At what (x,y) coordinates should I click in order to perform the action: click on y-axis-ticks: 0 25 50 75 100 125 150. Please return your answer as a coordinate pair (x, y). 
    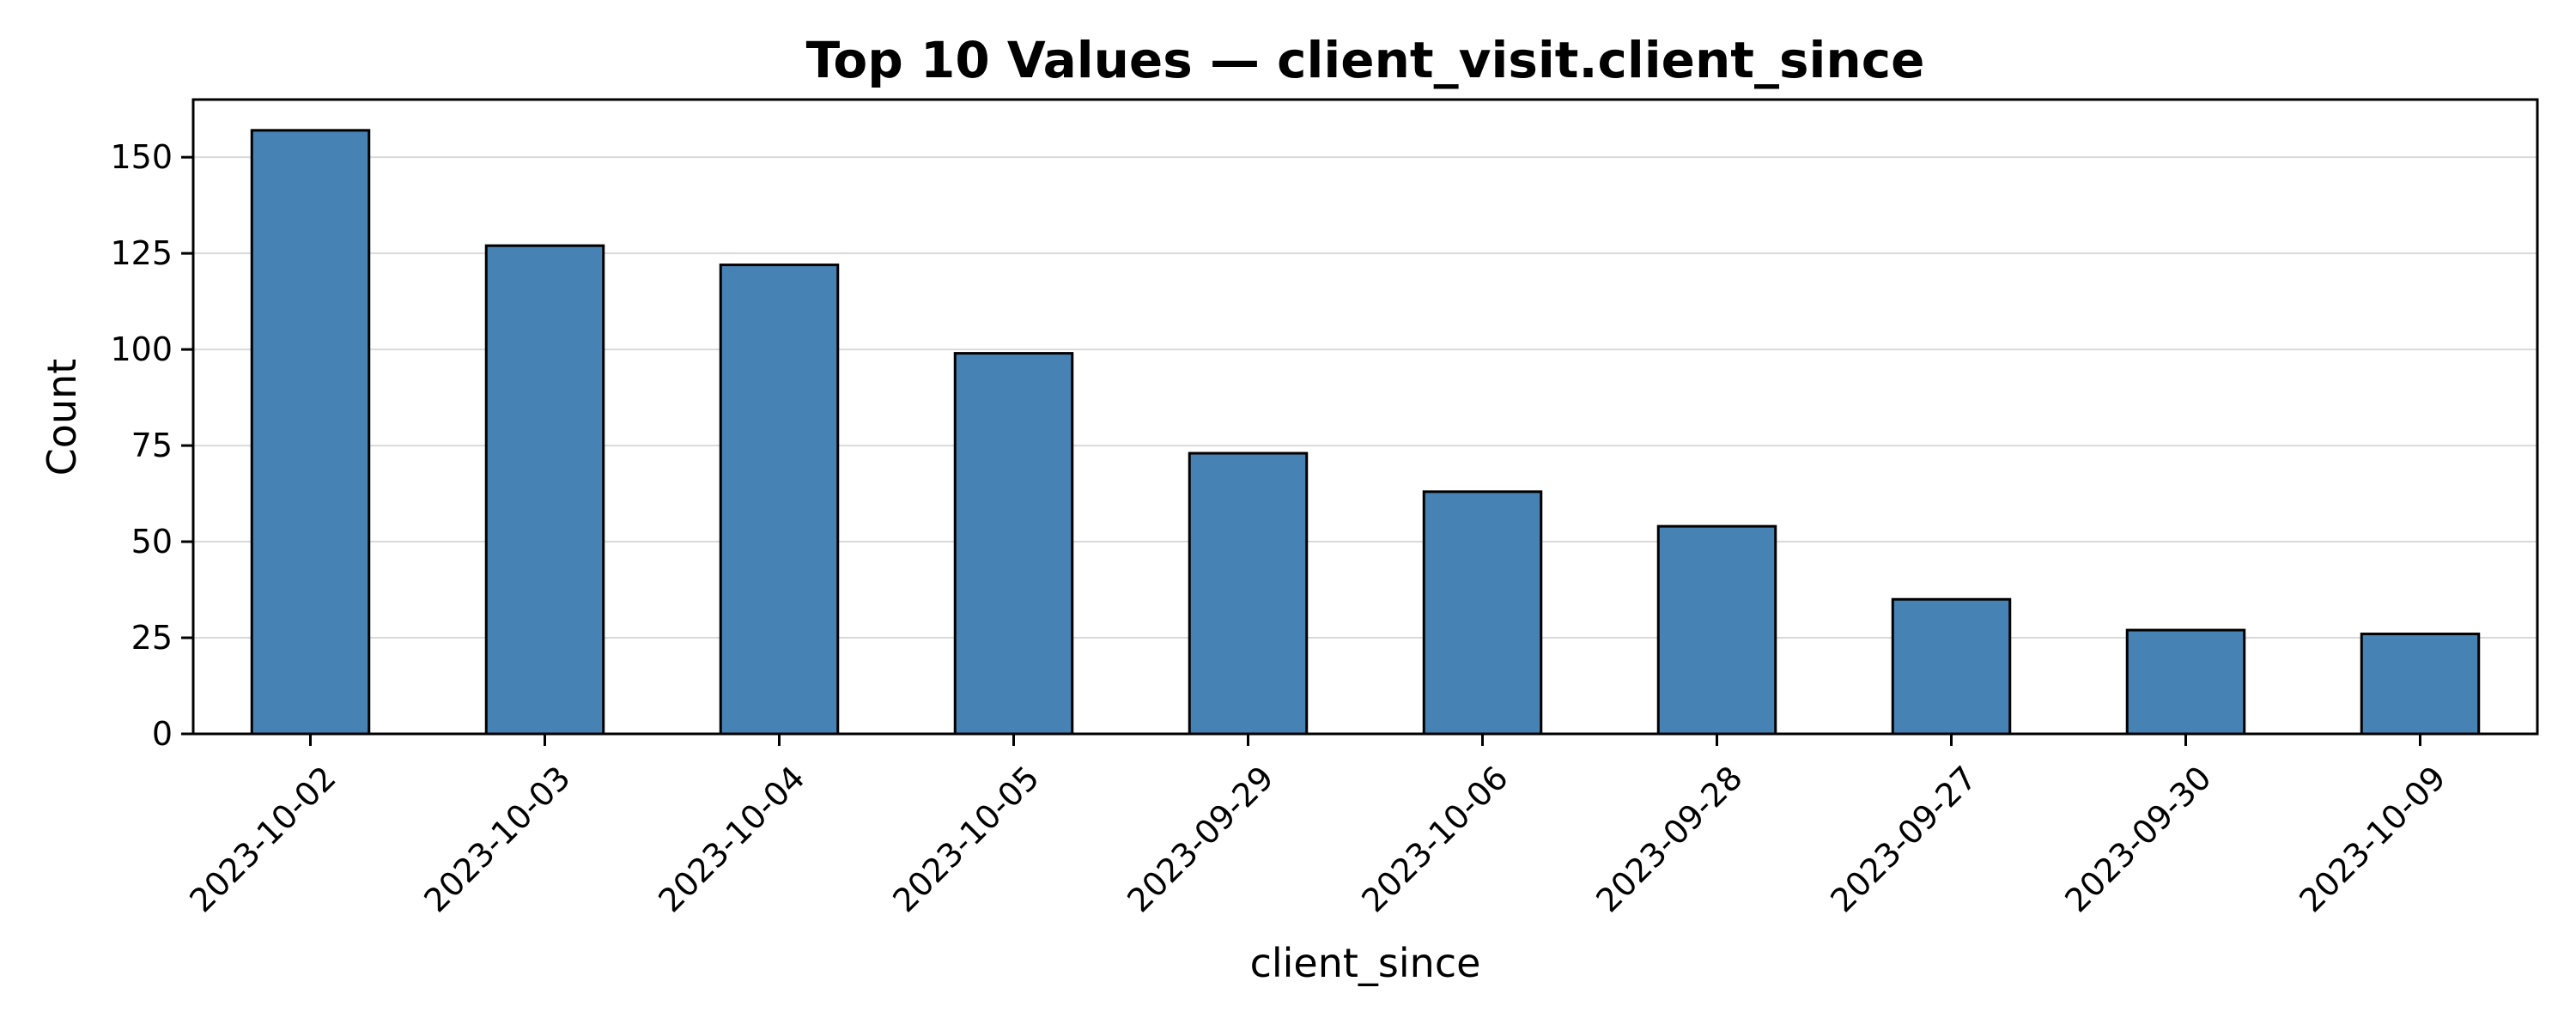
    Looking at the image, I should click on (151, 445).